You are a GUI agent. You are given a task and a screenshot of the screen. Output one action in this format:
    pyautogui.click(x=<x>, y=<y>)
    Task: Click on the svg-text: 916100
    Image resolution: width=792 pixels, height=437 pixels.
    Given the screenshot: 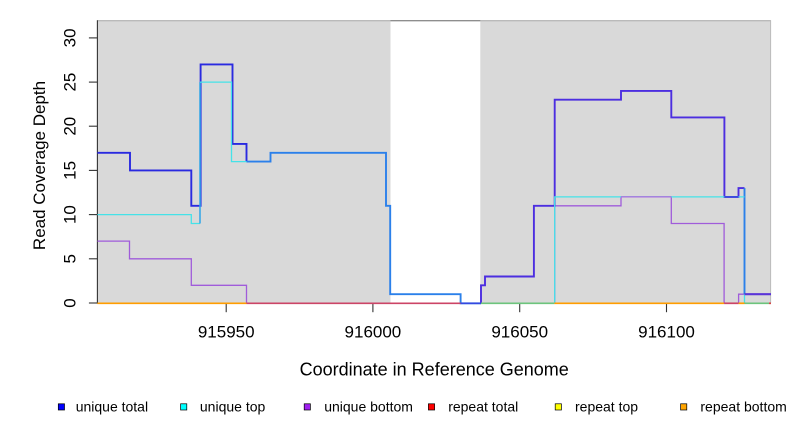 What is the action you would take?
    pyautogui.click(x=666, y=332)
    